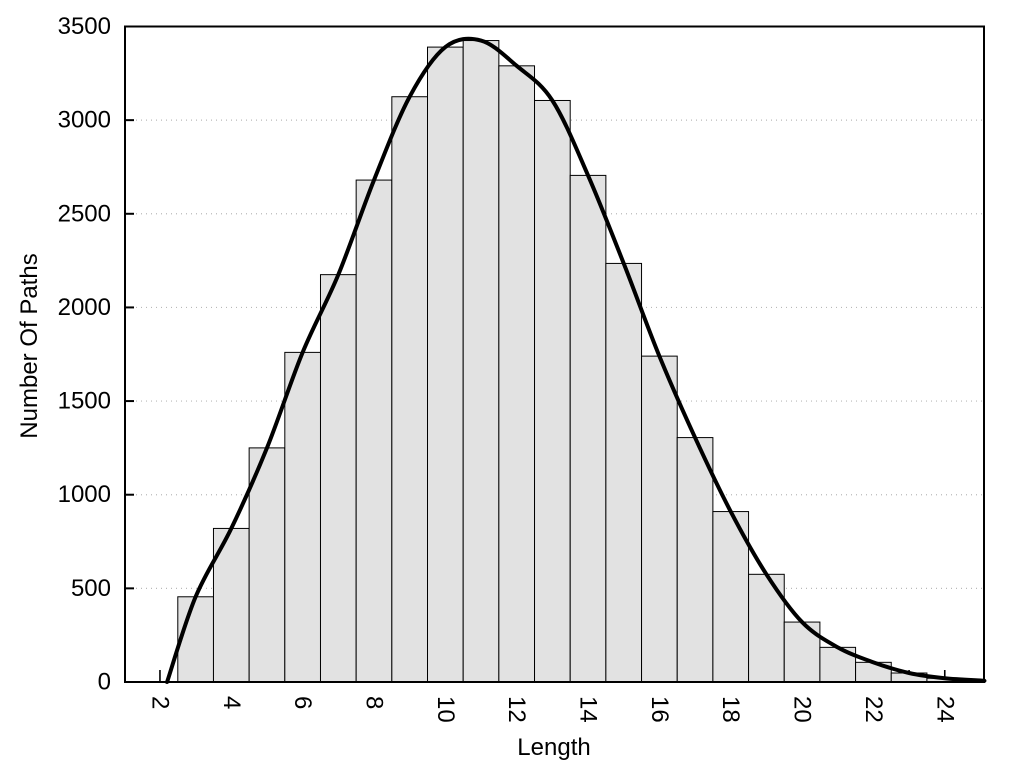 This screenshot has height=768, width=1024. Describe the element at coordinates (802, 709) in the screenshot. I see `x-tick-label: 20` at that location.